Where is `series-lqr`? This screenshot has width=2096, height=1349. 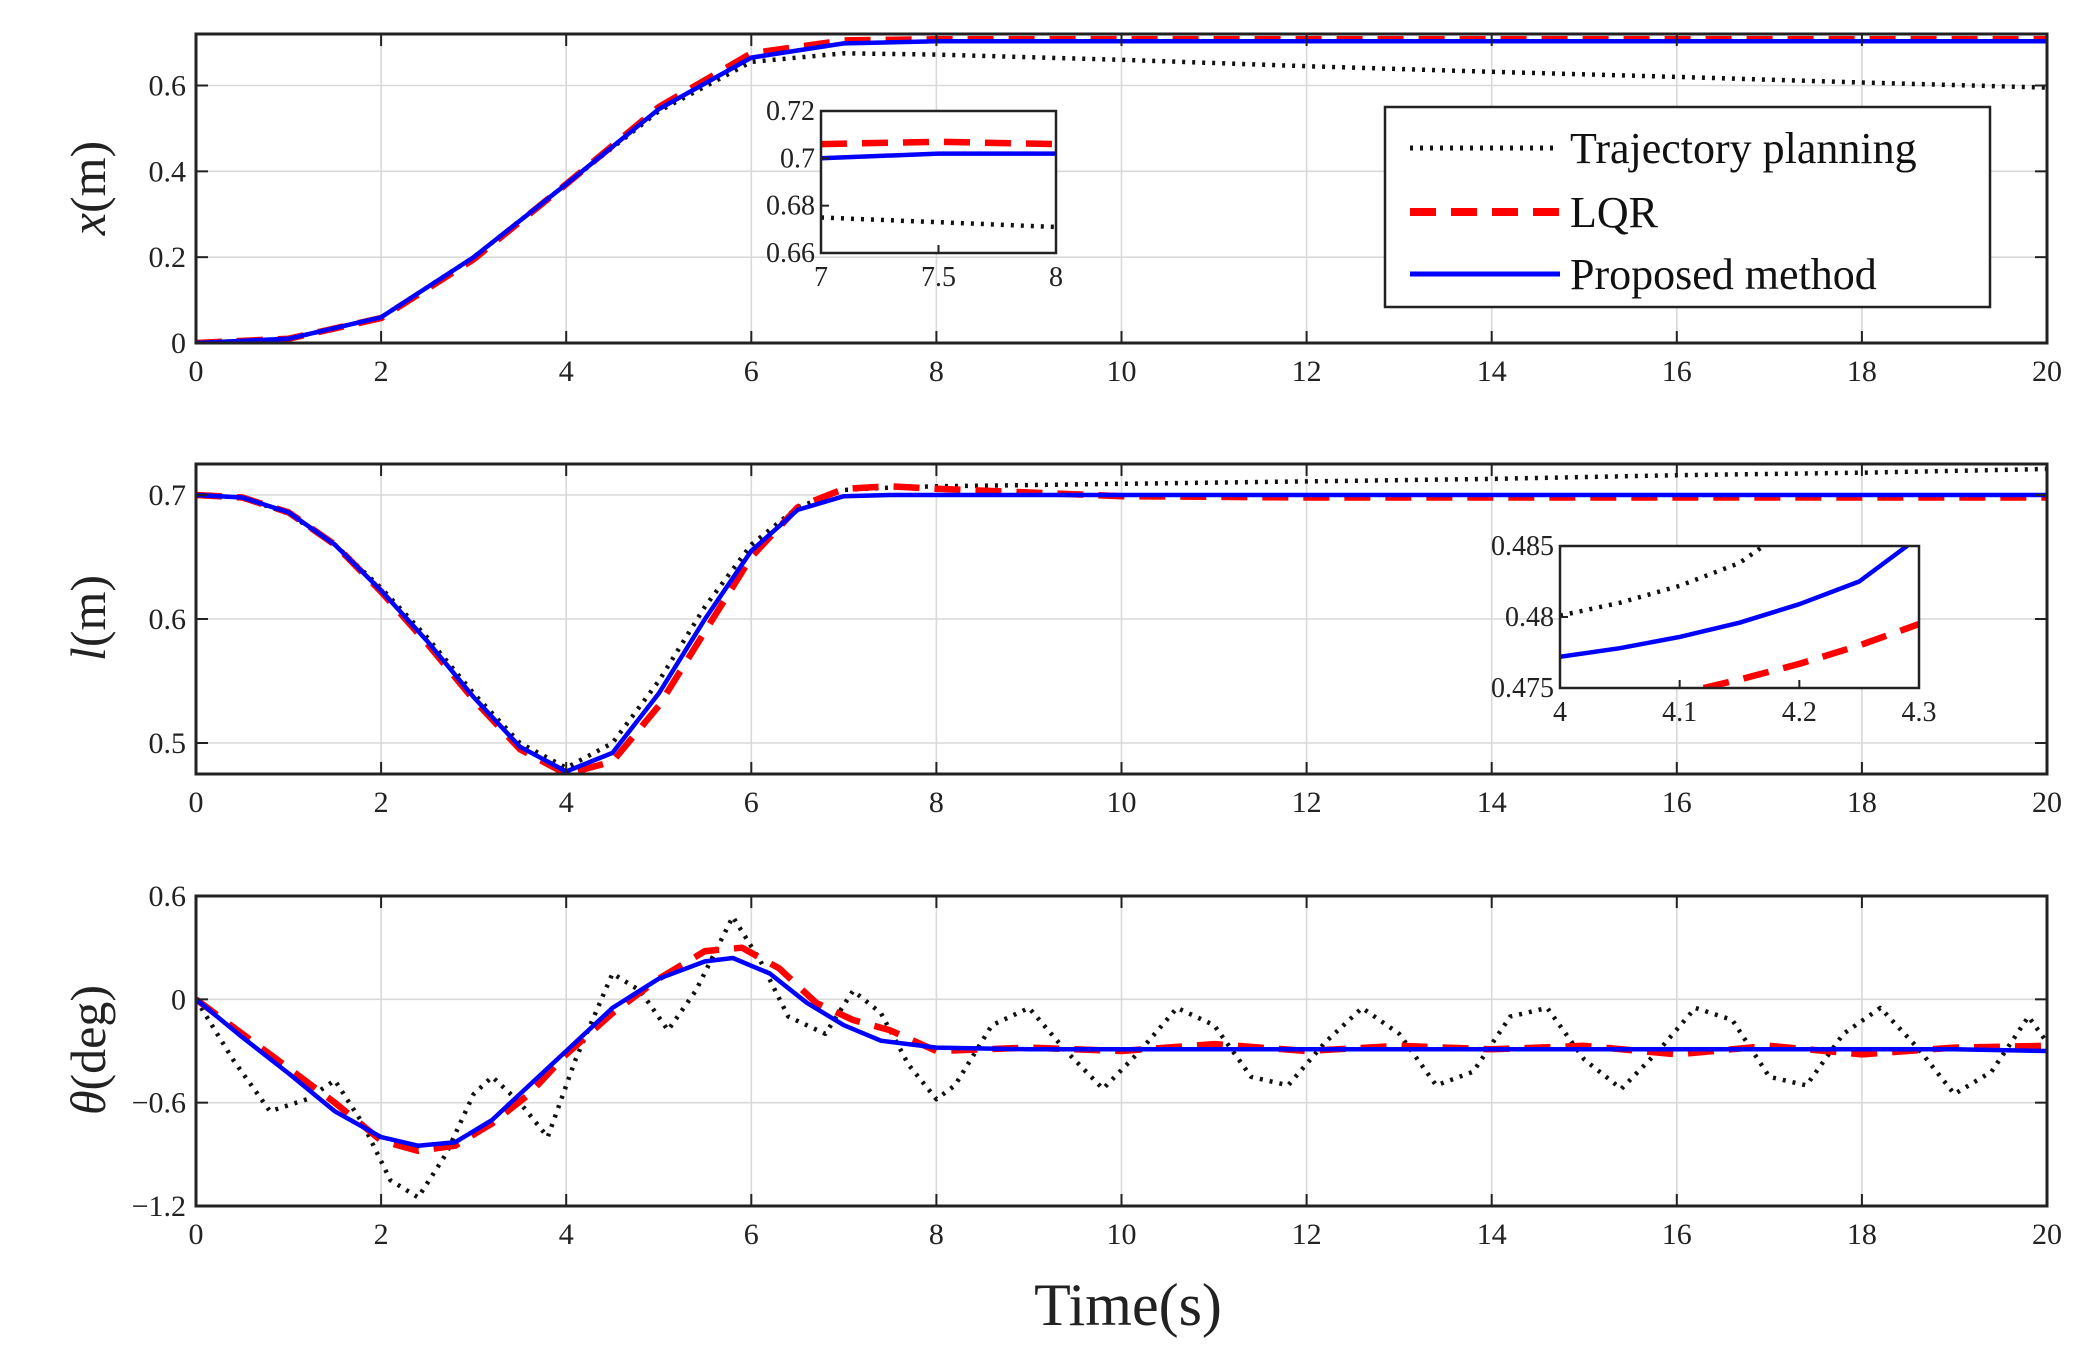 series-lqr is located at coordinates (1121, 1049).